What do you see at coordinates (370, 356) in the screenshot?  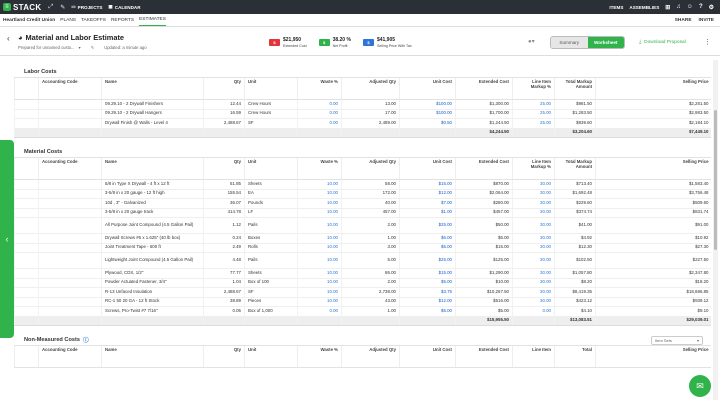 I see `nm-col-header: Adjusted Qty` at bounding box center [370, 356].